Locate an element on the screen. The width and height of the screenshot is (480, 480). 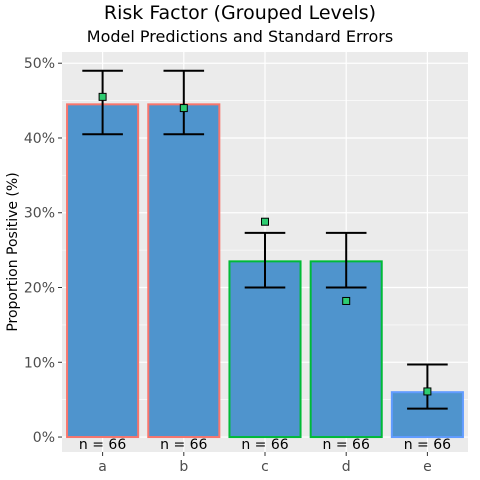
predicted-point-a is located at coordinates (102, 96).